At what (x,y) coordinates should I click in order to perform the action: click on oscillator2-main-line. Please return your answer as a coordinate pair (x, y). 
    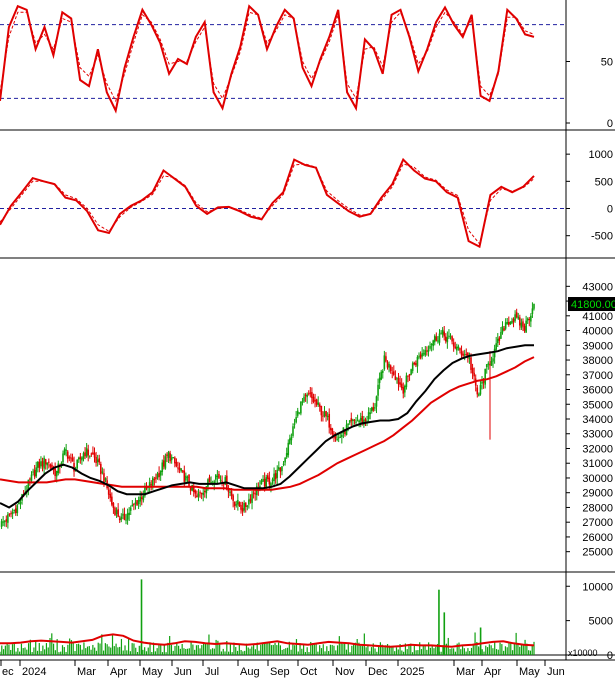
    Looking at the image, I should click on (267, 203).